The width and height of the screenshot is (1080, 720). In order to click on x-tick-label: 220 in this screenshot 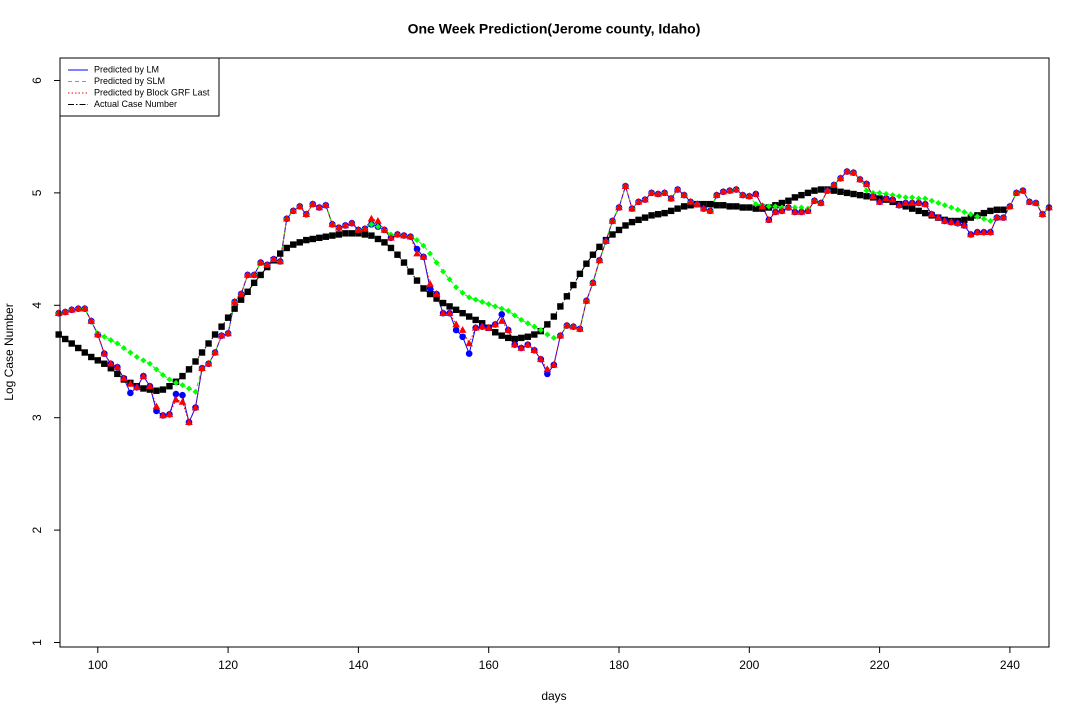, I will do `click(880, 665)`.